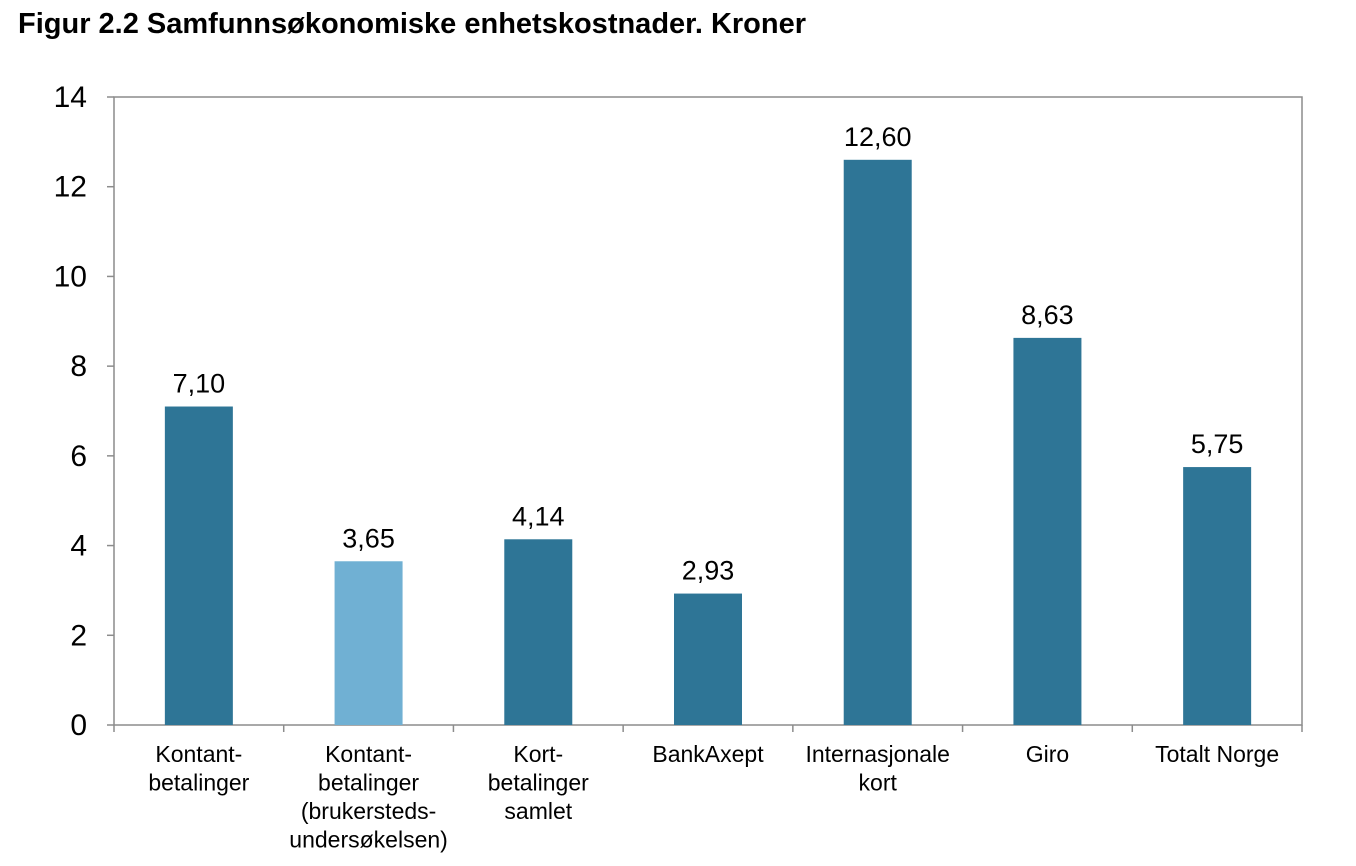  What do you see at coordinates (538, 516) in the screenshot?
I see `value-label: 4,14` at bounding box center [538, 516].